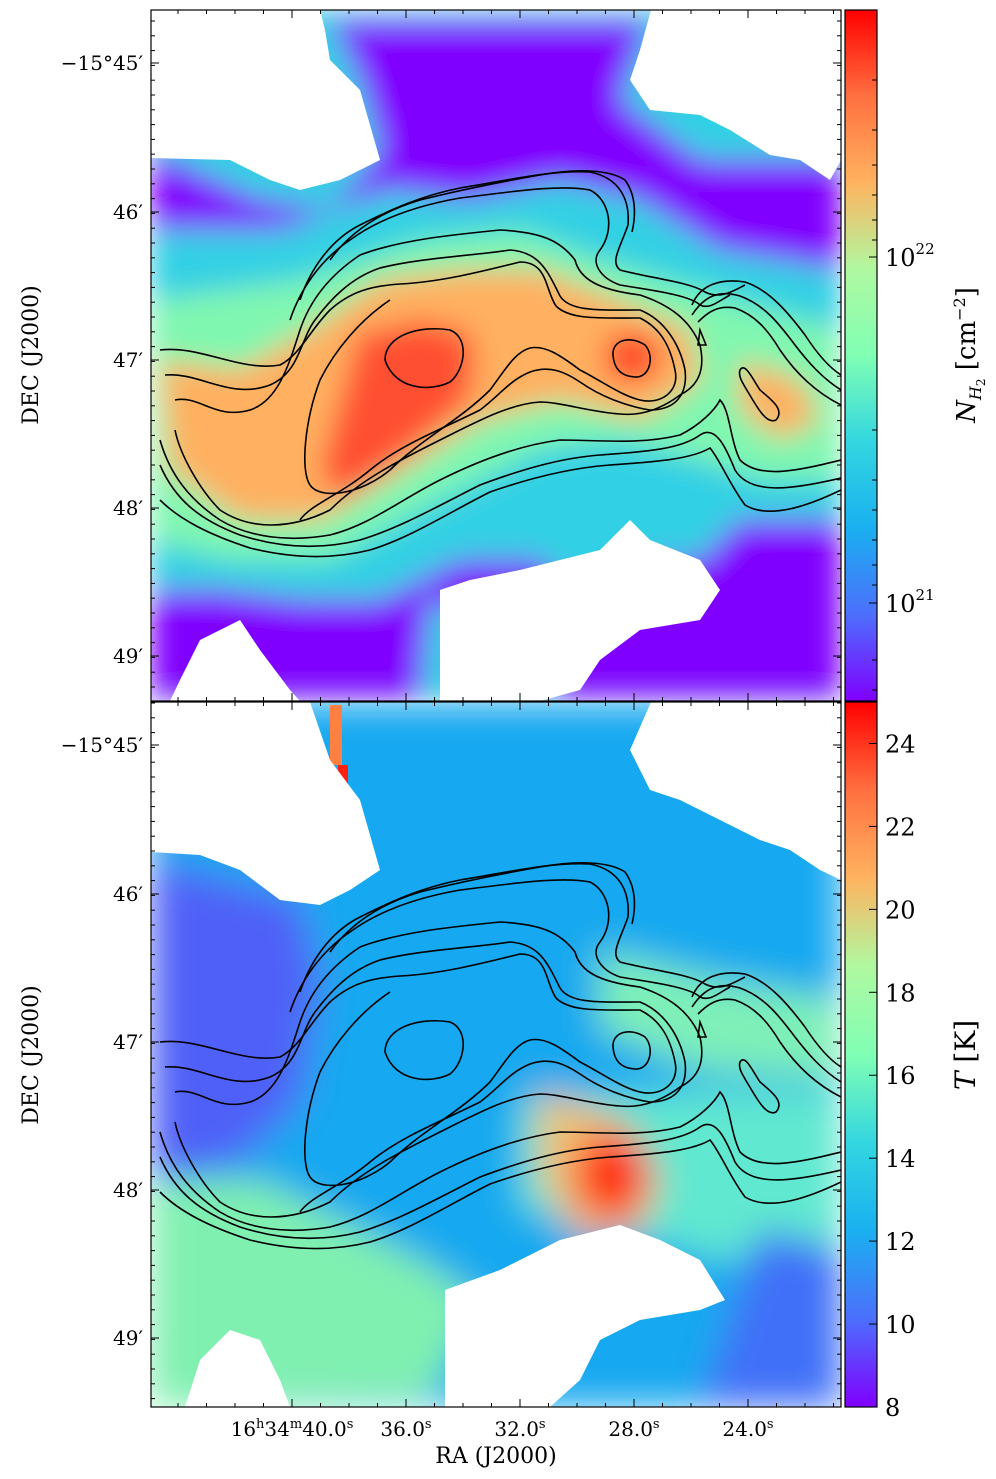 This screenshot has width=996, height=1479. What do you see at coordinates (910, 256) in the screenshot?
I see `cb1-tick-label: 1022` at bounding box center [910, 256].